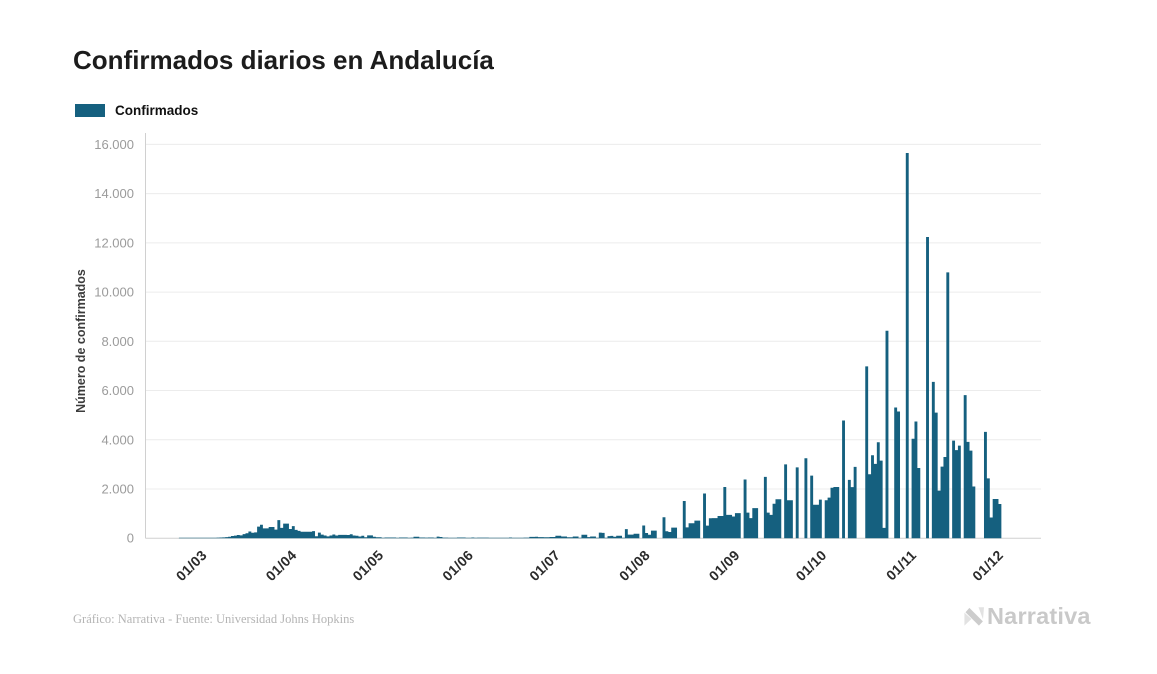  Describe the element at coordinates (1039, 616) in the screenshot. I see `watermark-brand: Narrativa` at that location.